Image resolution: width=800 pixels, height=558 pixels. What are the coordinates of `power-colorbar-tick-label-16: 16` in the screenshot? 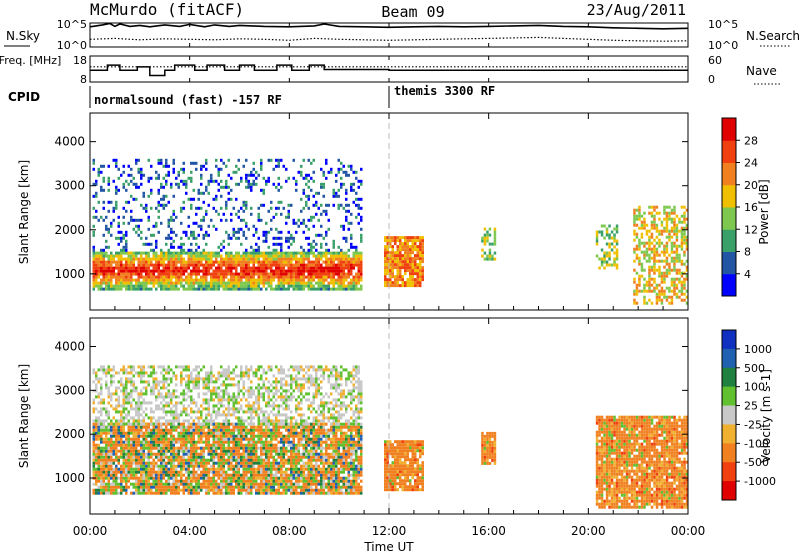 It's located at (751, 207).